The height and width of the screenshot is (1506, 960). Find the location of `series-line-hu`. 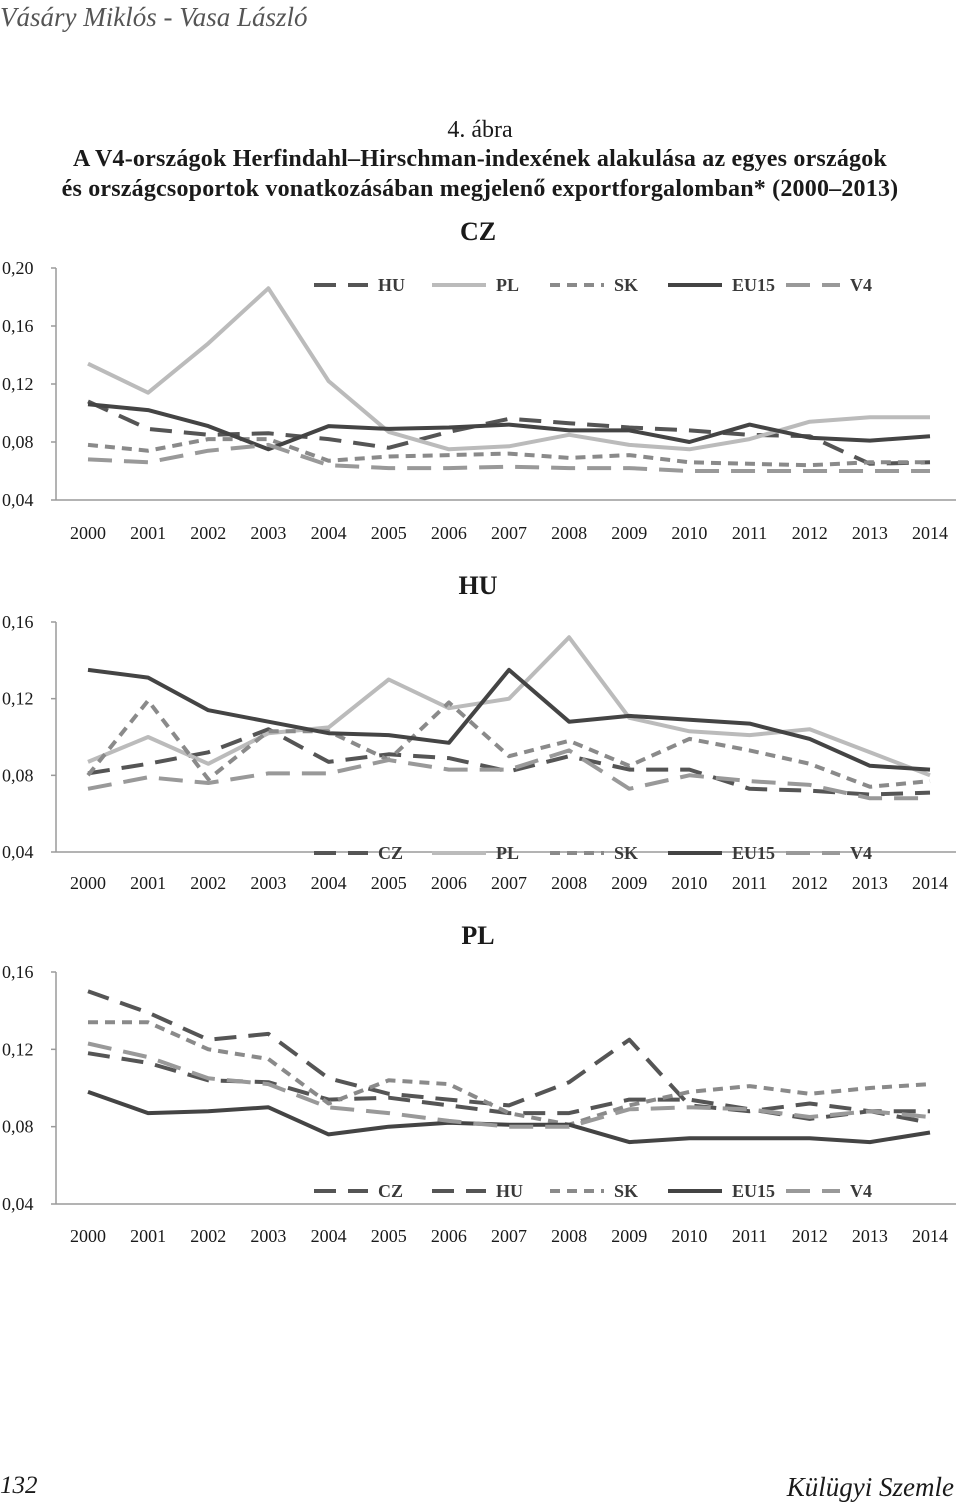

series-line-hu is located at coordinates (509, 1057).